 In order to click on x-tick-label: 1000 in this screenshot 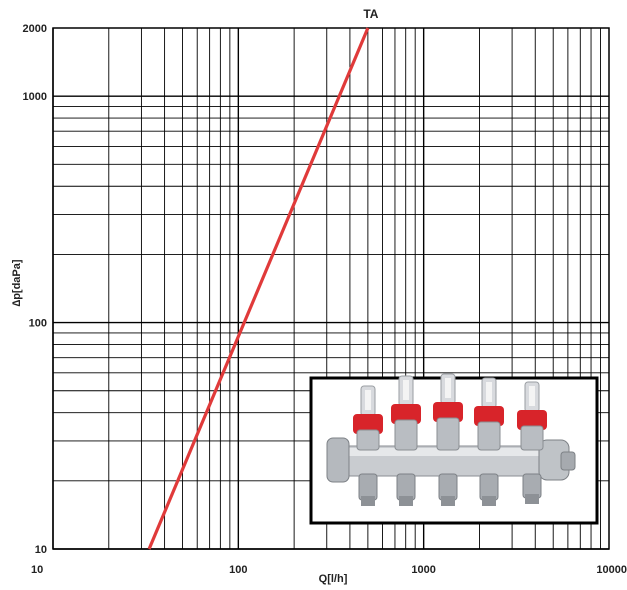, I will do `click(423, 570)`.